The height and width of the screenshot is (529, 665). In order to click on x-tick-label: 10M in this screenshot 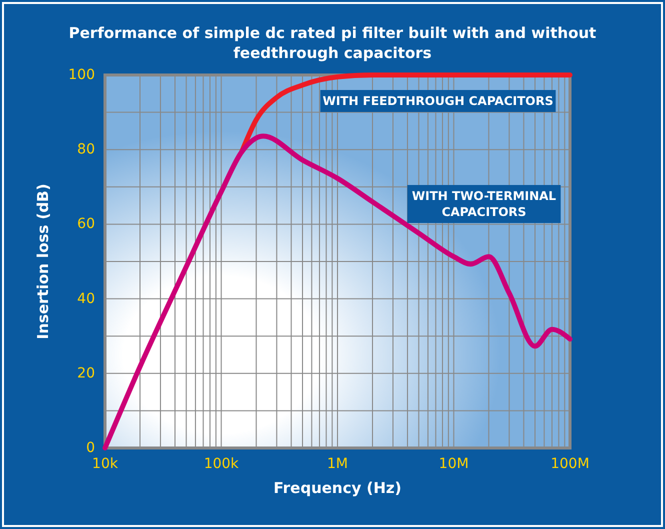, I will do `click(453, 464)`.